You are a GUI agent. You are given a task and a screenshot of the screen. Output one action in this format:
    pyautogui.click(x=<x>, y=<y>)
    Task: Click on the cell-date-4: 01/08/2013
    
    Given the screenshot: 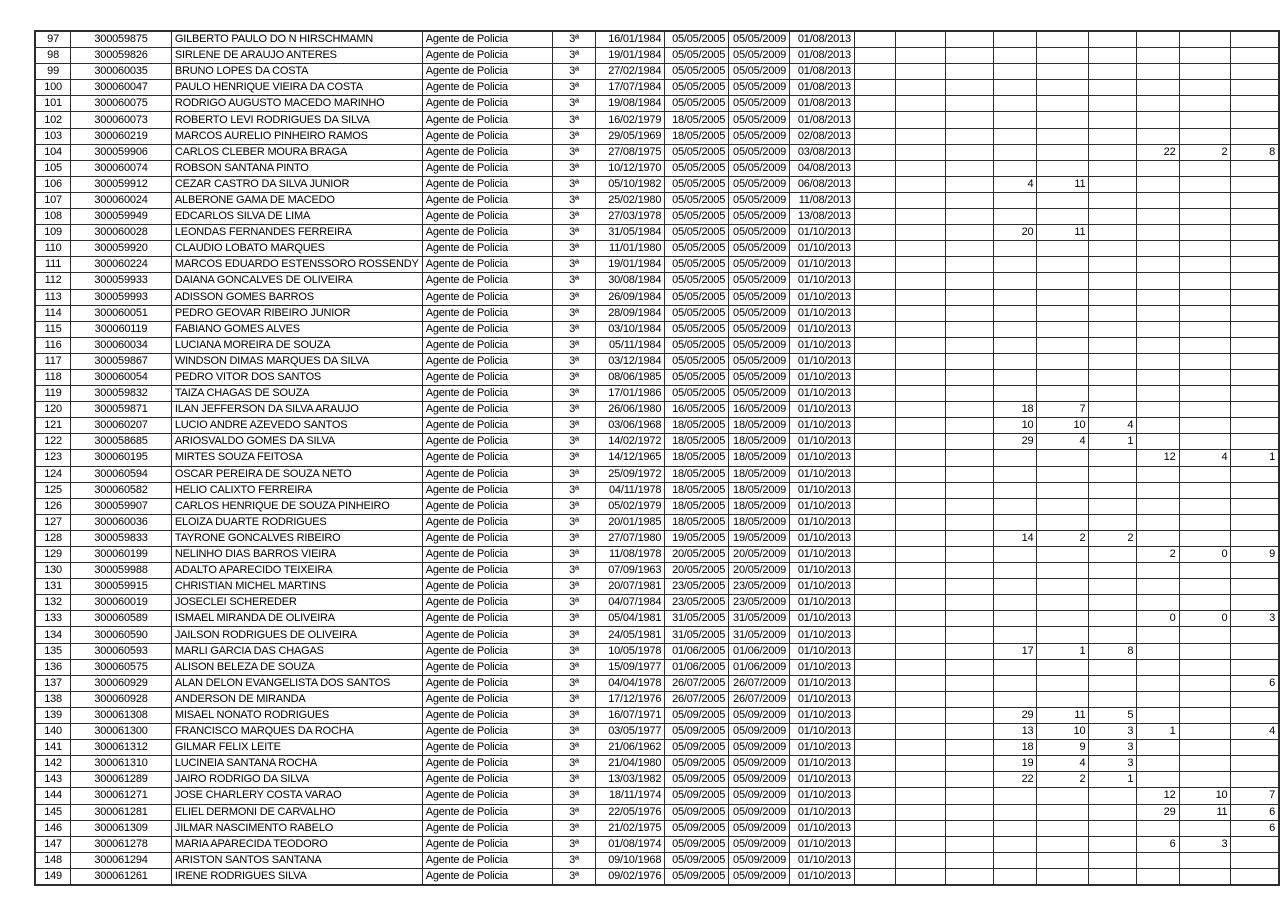 What is the action you would take?
    pyautogui.click(x=822, y=72)
    